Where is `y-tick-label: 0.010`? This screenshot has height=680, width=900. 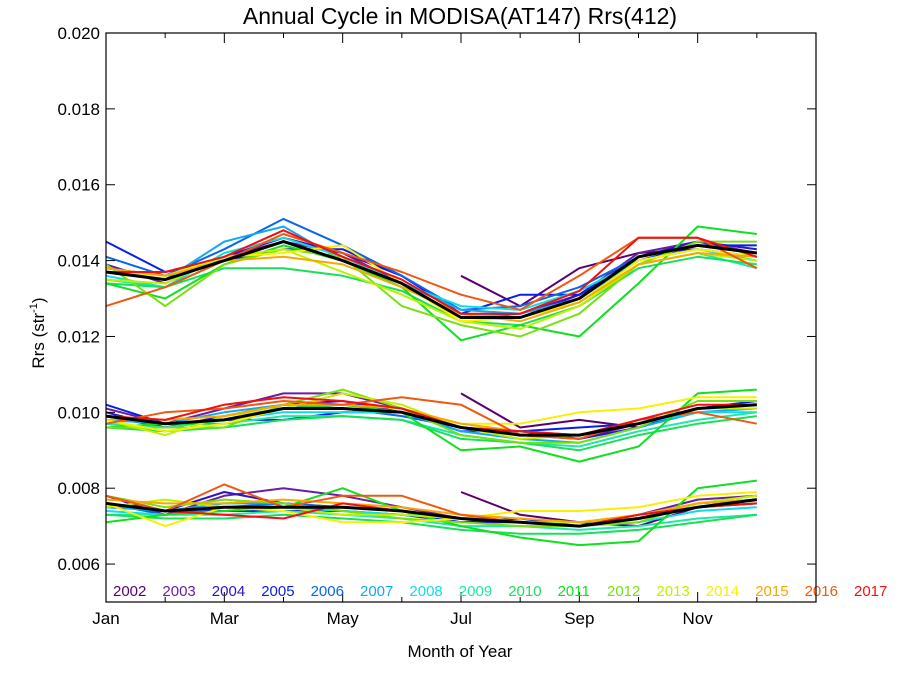 y-tick-label: 0.010 is located at coordinates (78, 412).